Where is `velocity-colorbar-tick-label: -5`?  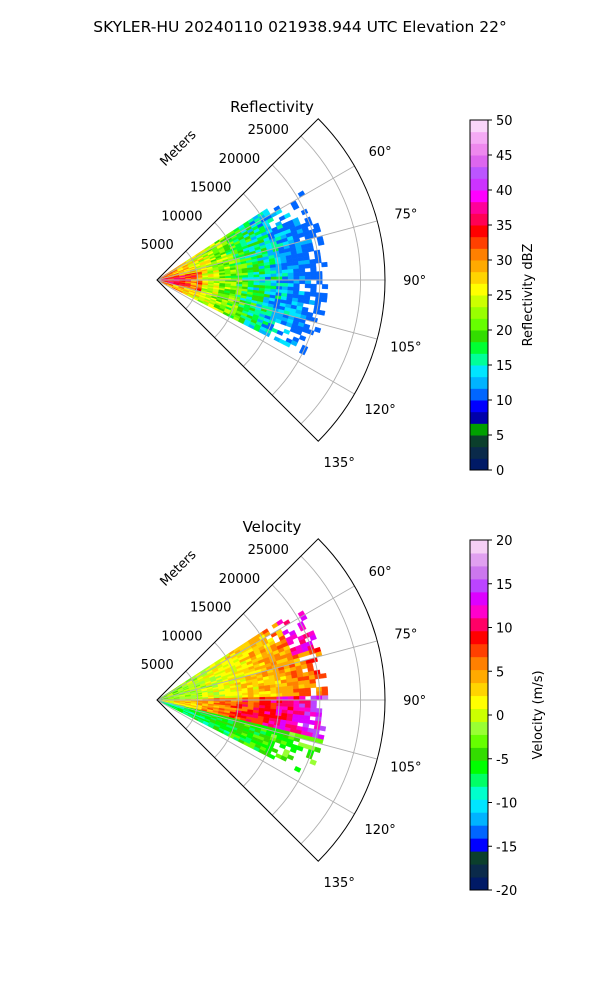
velocity-colorbar-tick-label: -5 is located at coordinates (502, 760).